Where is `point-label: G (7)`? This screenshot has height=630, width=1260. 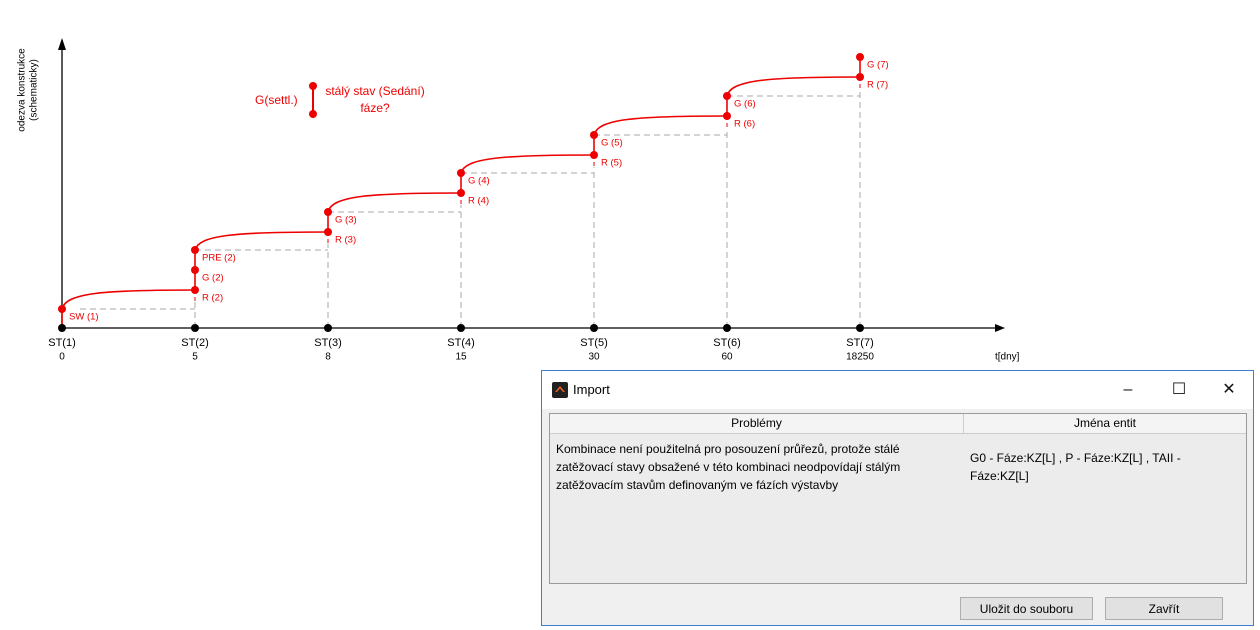 point-label: G (7) is located at coordinates (878, 65).